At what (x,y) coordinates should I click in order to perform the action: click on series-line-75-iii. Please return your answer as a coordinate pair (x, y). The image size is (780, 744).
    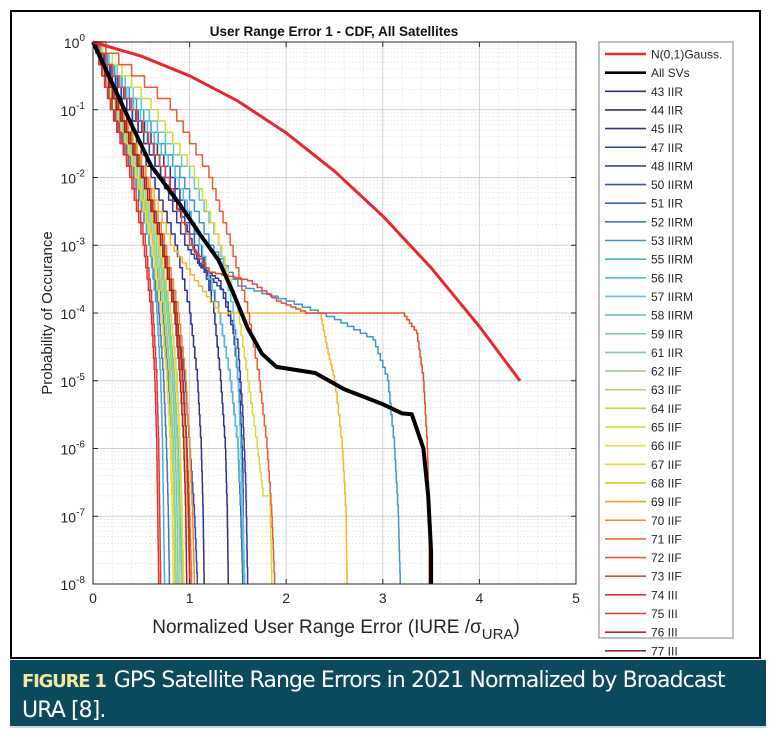
    Looking at the image, I should click on (127, 312).